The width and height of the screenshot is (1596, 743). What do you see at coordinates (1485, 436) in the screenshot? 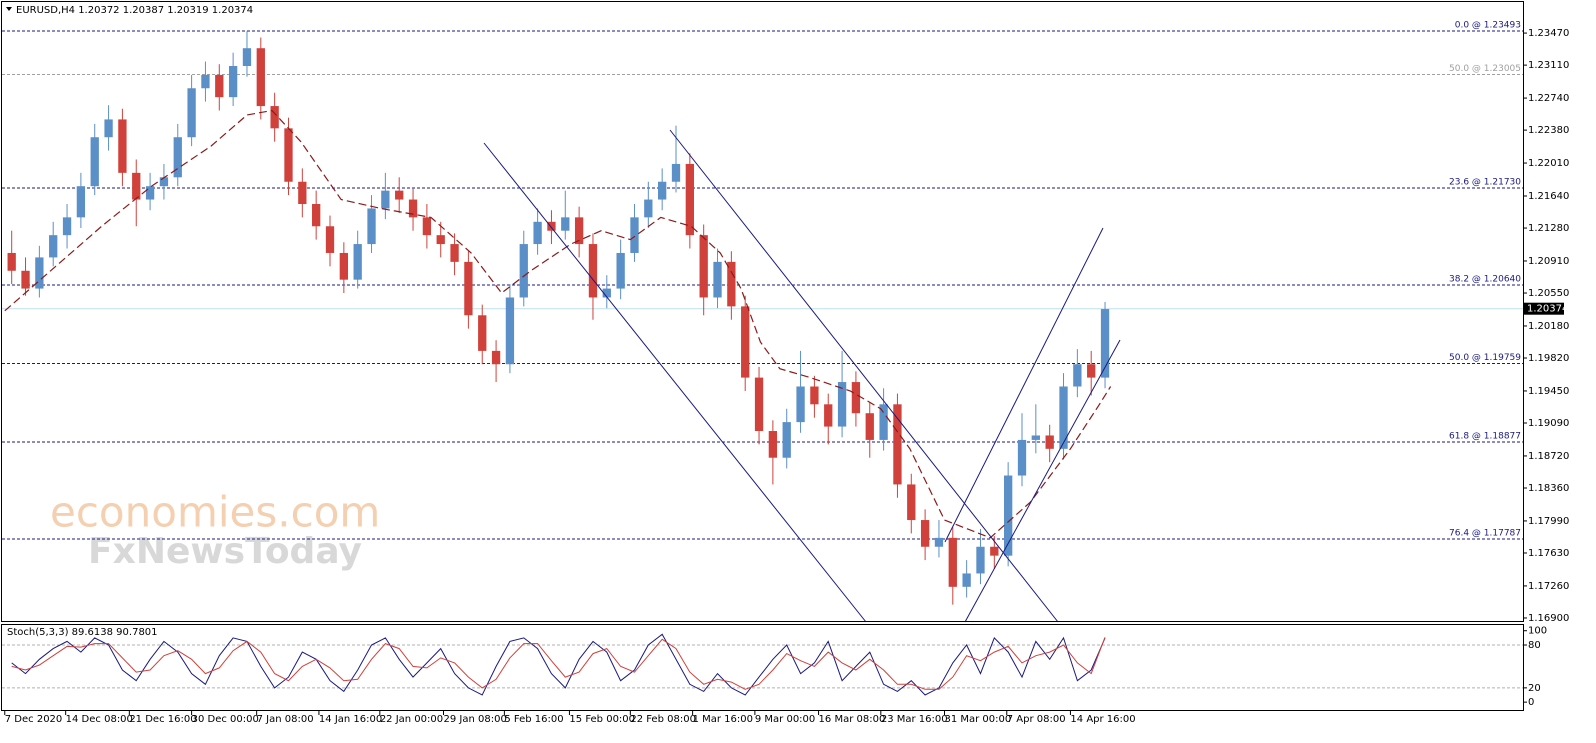
I see `fib-label: 61.8 @ 1.18877` at bounding box center [1485, 436].